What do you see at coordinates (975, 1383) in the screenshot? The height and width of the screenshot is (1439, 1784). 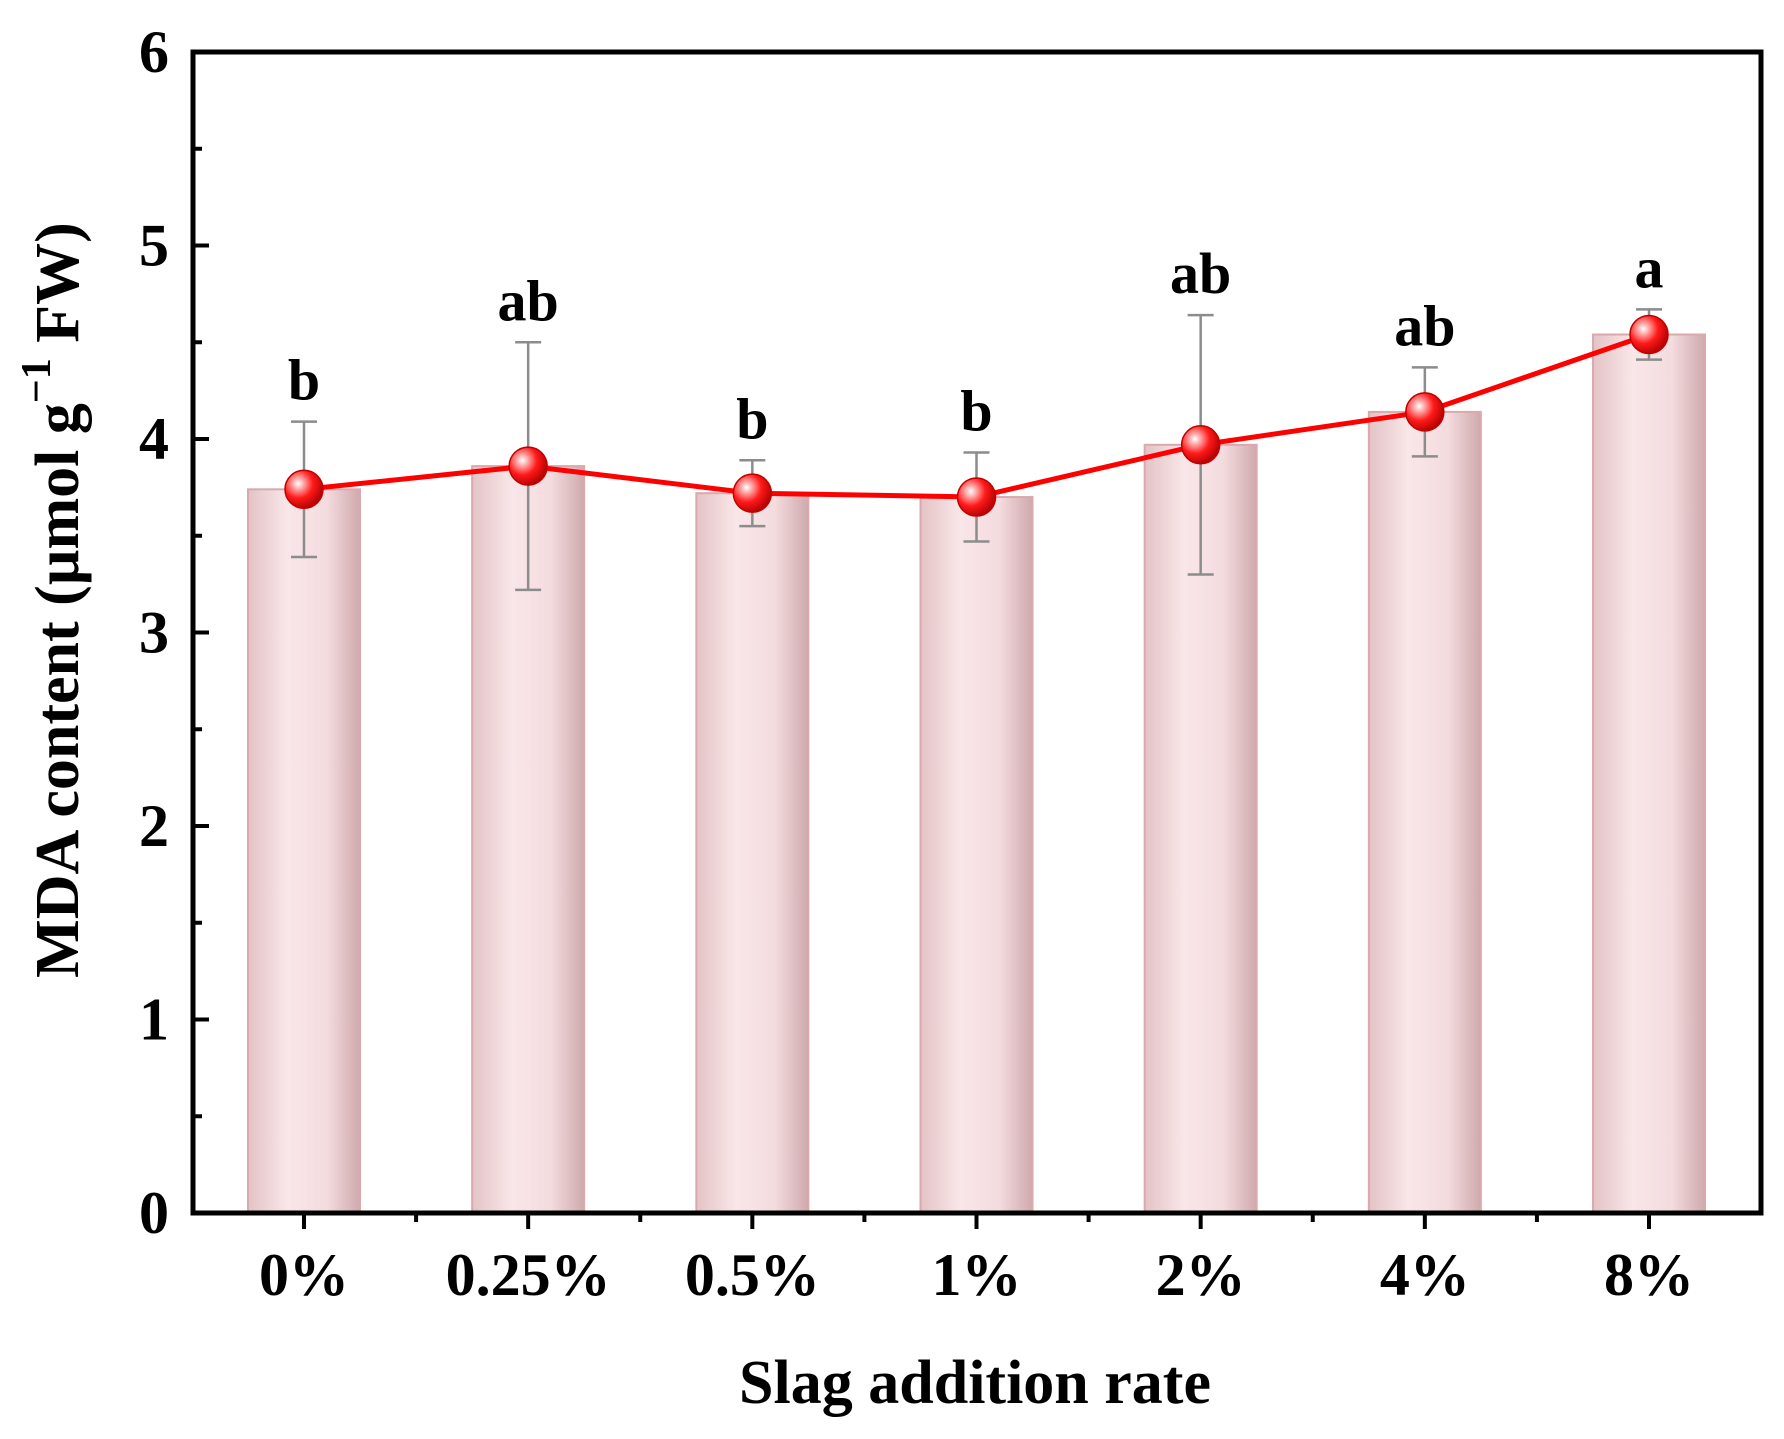 I see `x-axis-title: Slag addition rate` at bounding box center [975, 1383].